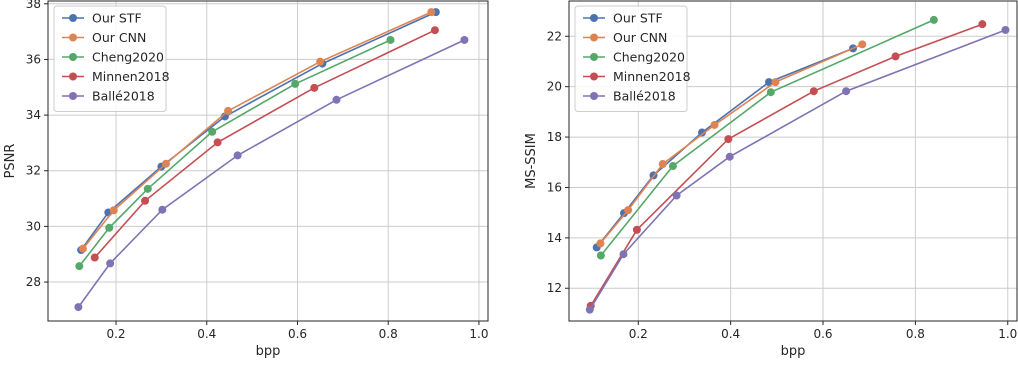 The height and width of the screenshot is (366, 1018). I want to click on psnr-y-axis-label: PSNR, so click(10, 161).